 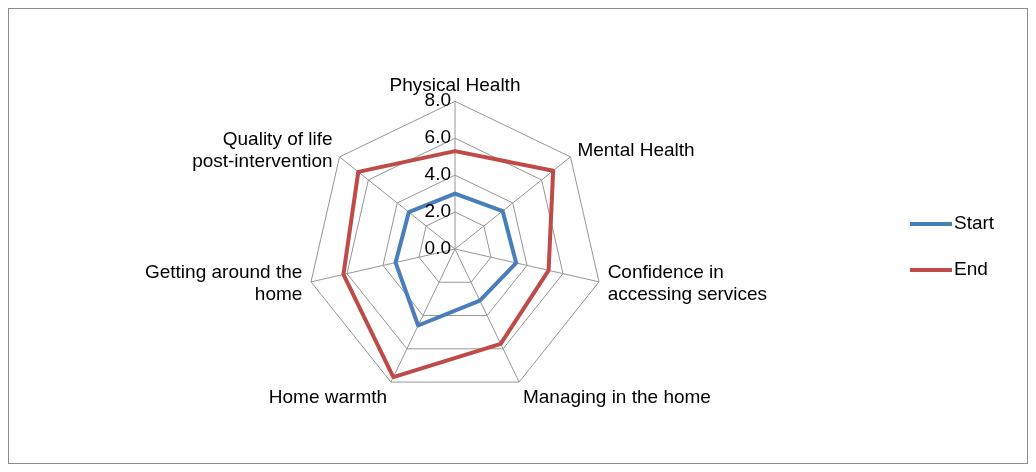 What do you see at coordinates (971, 269) in the screenshot?
I see `legend-label: End` at bounding box center [971, 269].